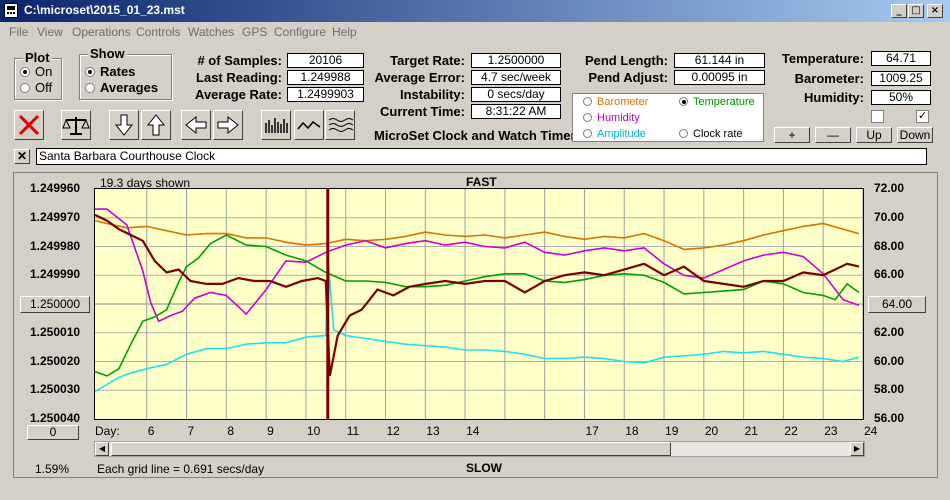  I want to click on x-tick-label: 12, so click(393, 431).